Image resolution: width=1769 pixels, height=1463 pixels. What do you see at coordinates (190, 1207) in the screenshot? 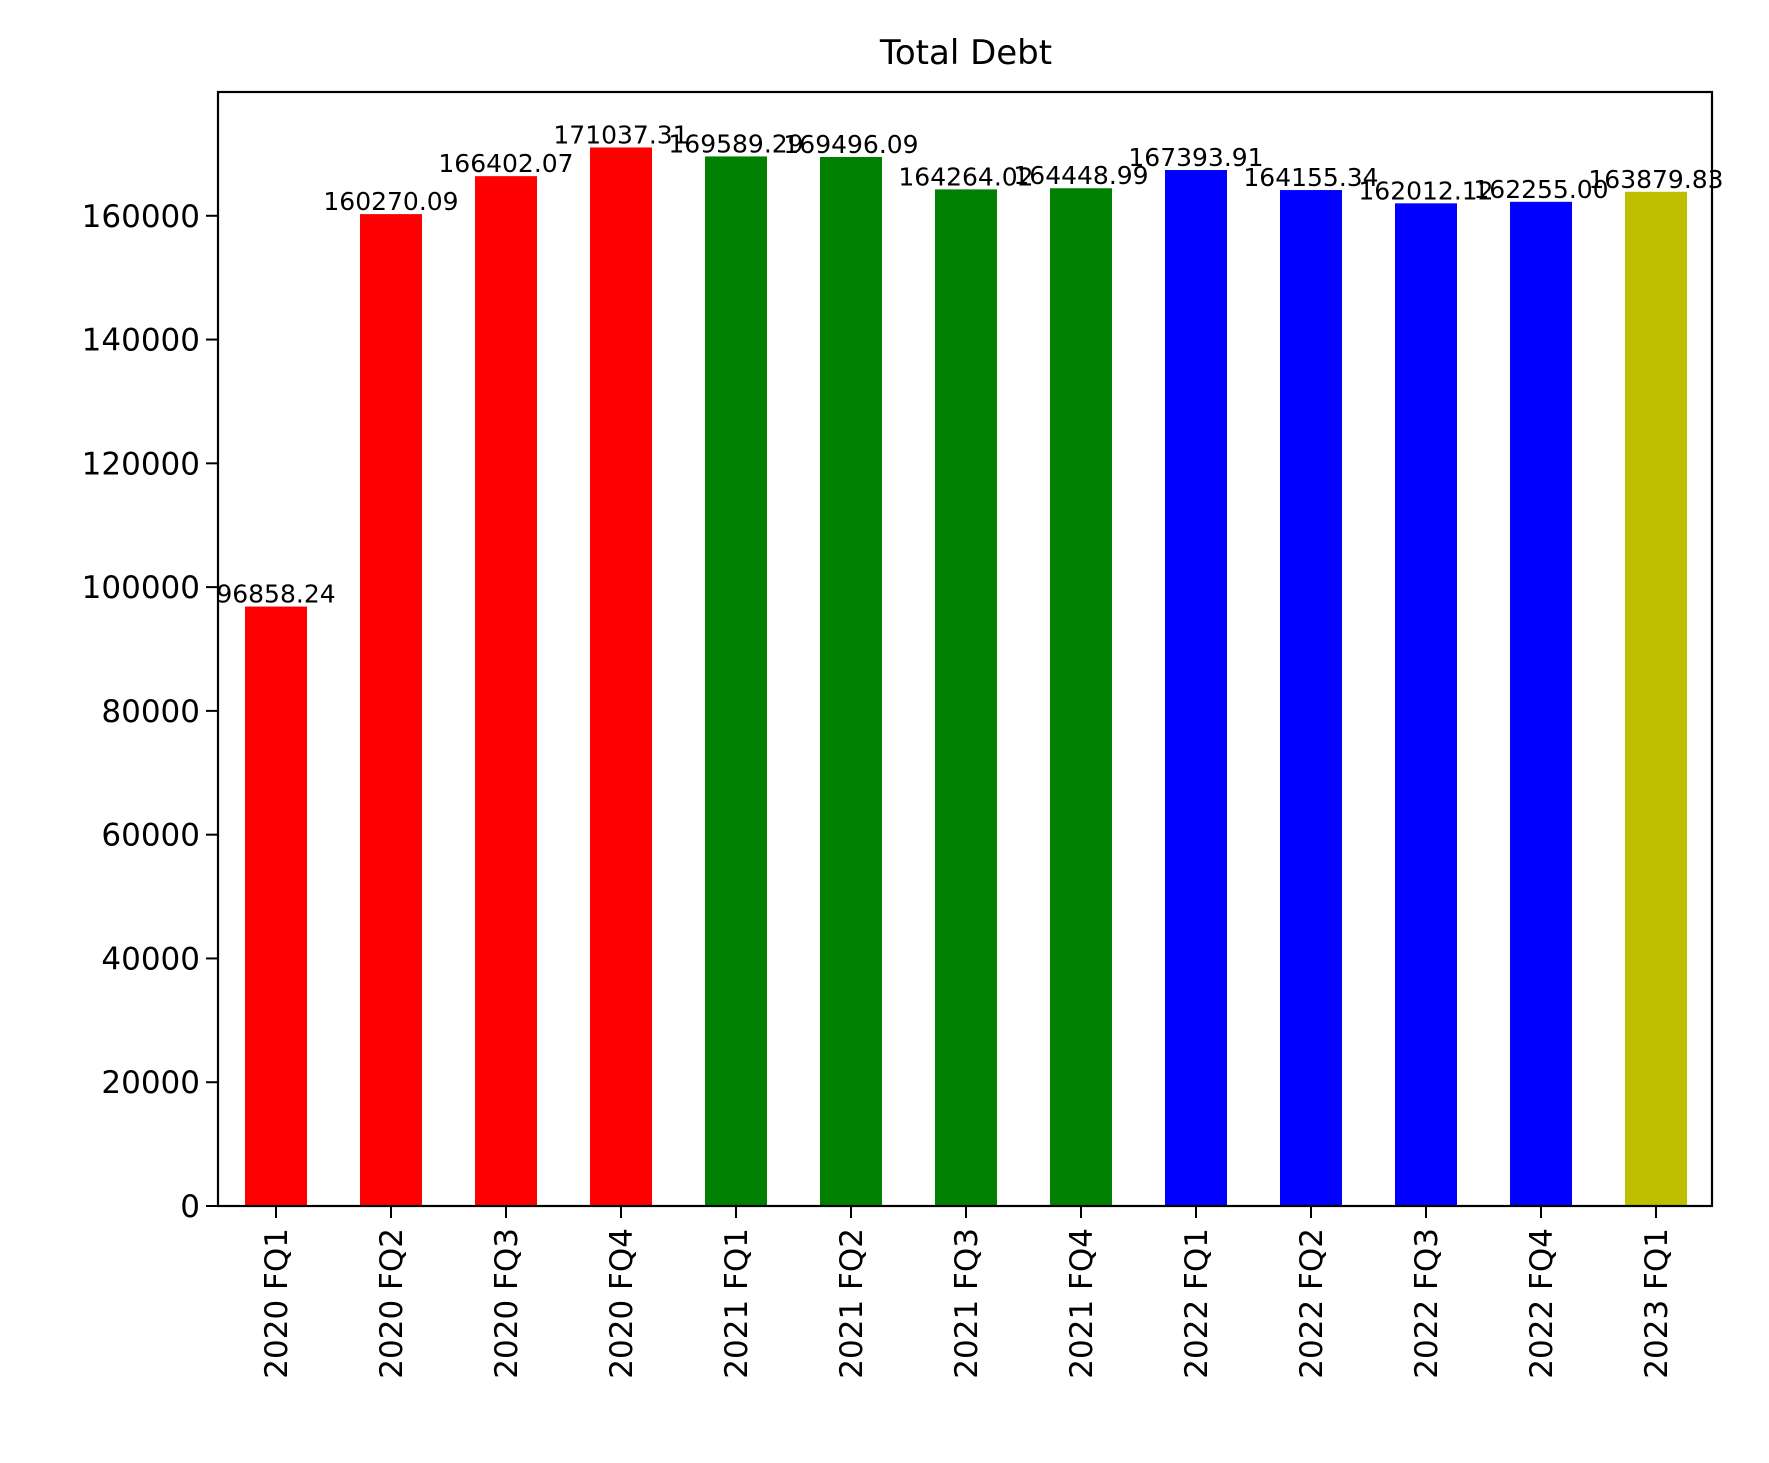
I see `y-tick-label: 0` at bounding box center [190, 1207].